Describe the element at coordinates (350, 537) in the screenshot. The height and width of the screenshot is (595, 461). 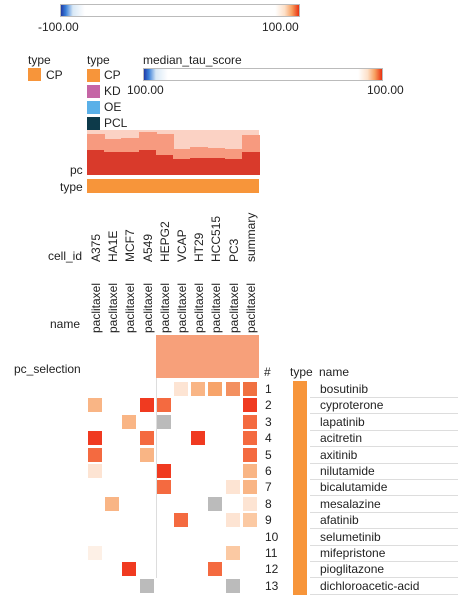
I see `row-name: selumetinib` at that location.